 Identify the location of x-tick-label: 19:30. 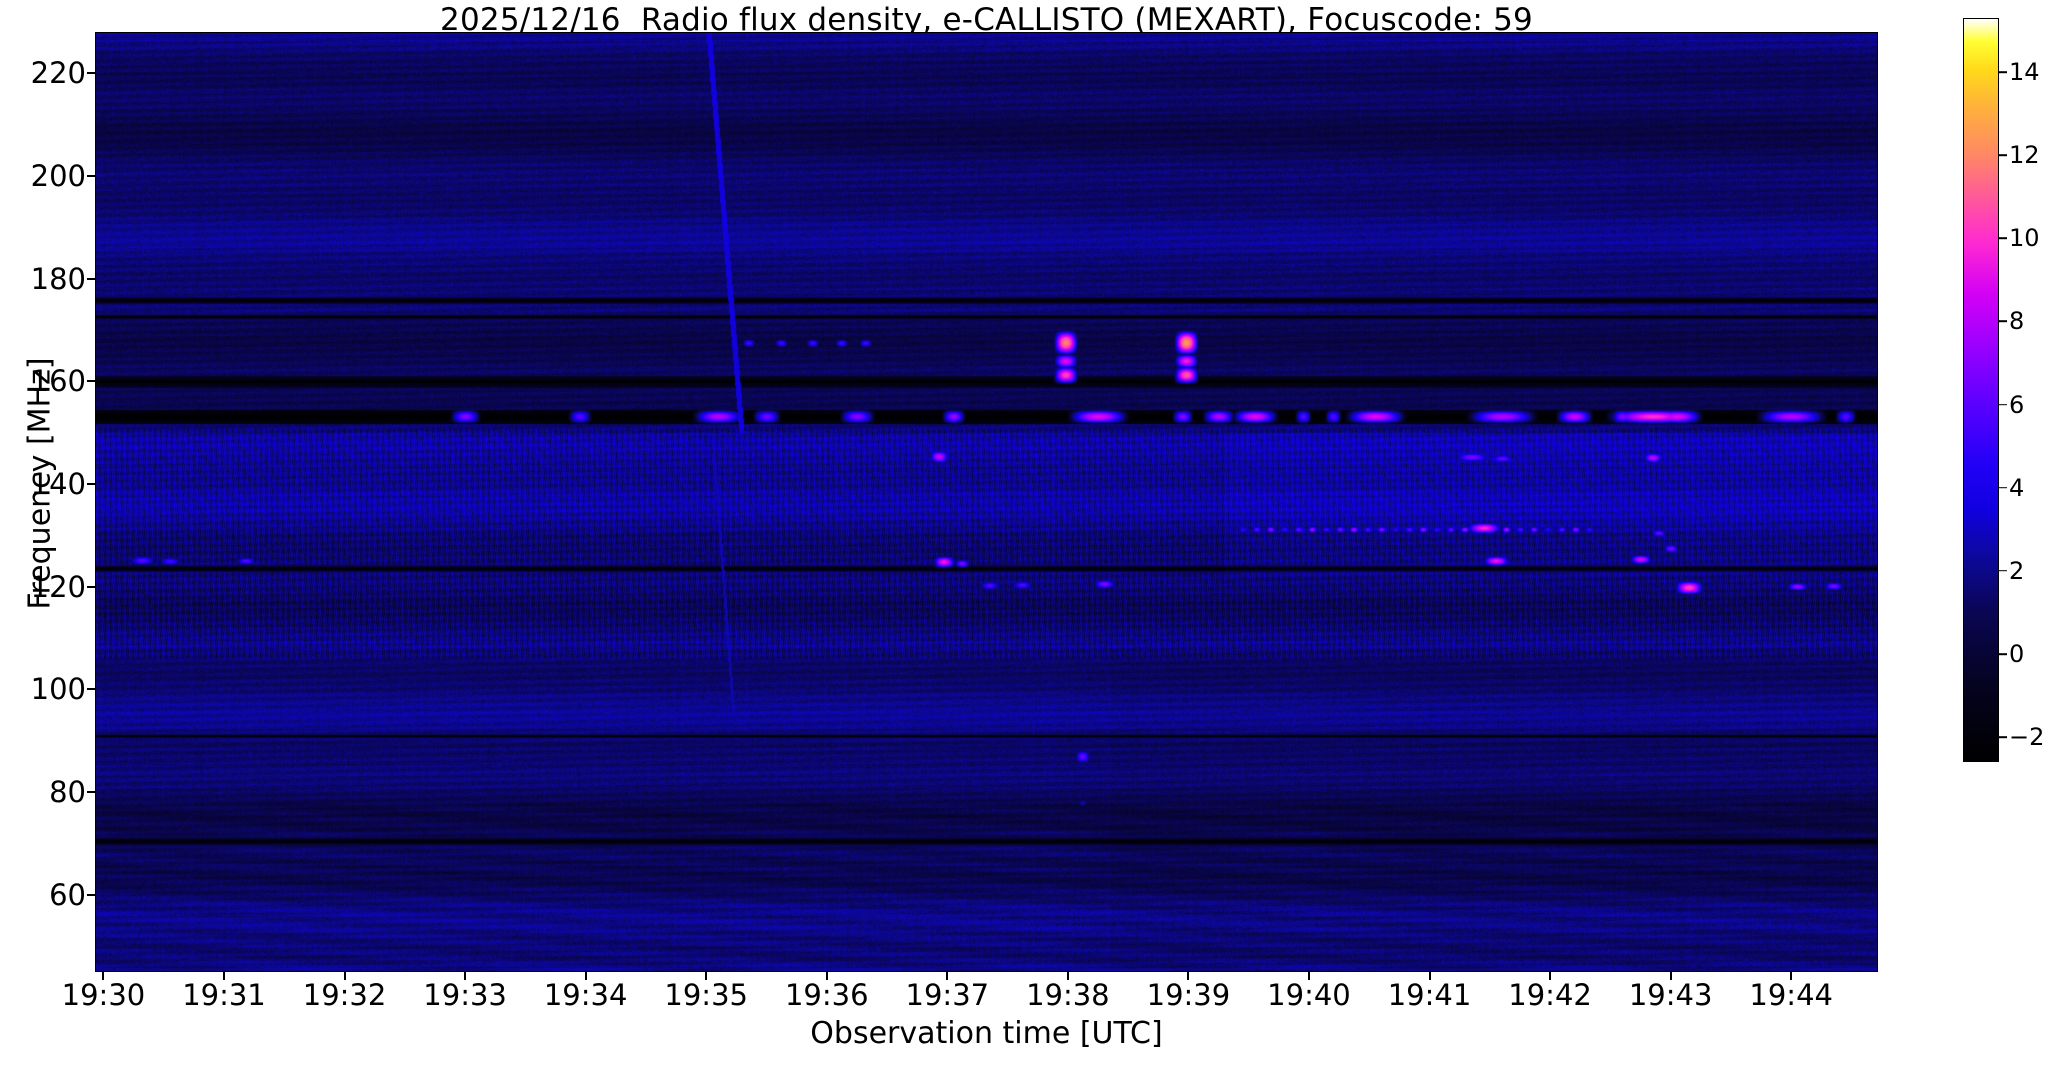
(103, 995).